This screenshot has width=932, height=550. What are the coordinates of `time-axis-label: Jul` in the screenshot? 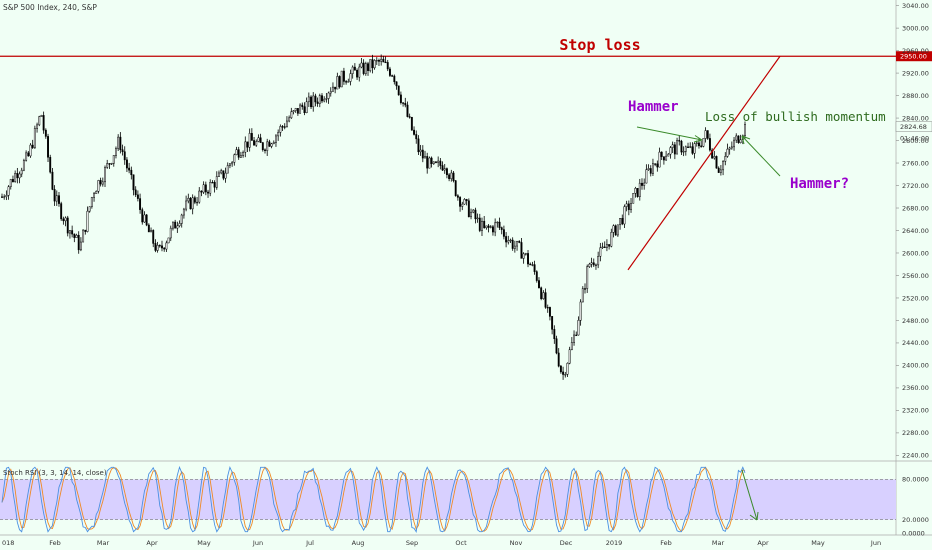 It's located at (309, 543).